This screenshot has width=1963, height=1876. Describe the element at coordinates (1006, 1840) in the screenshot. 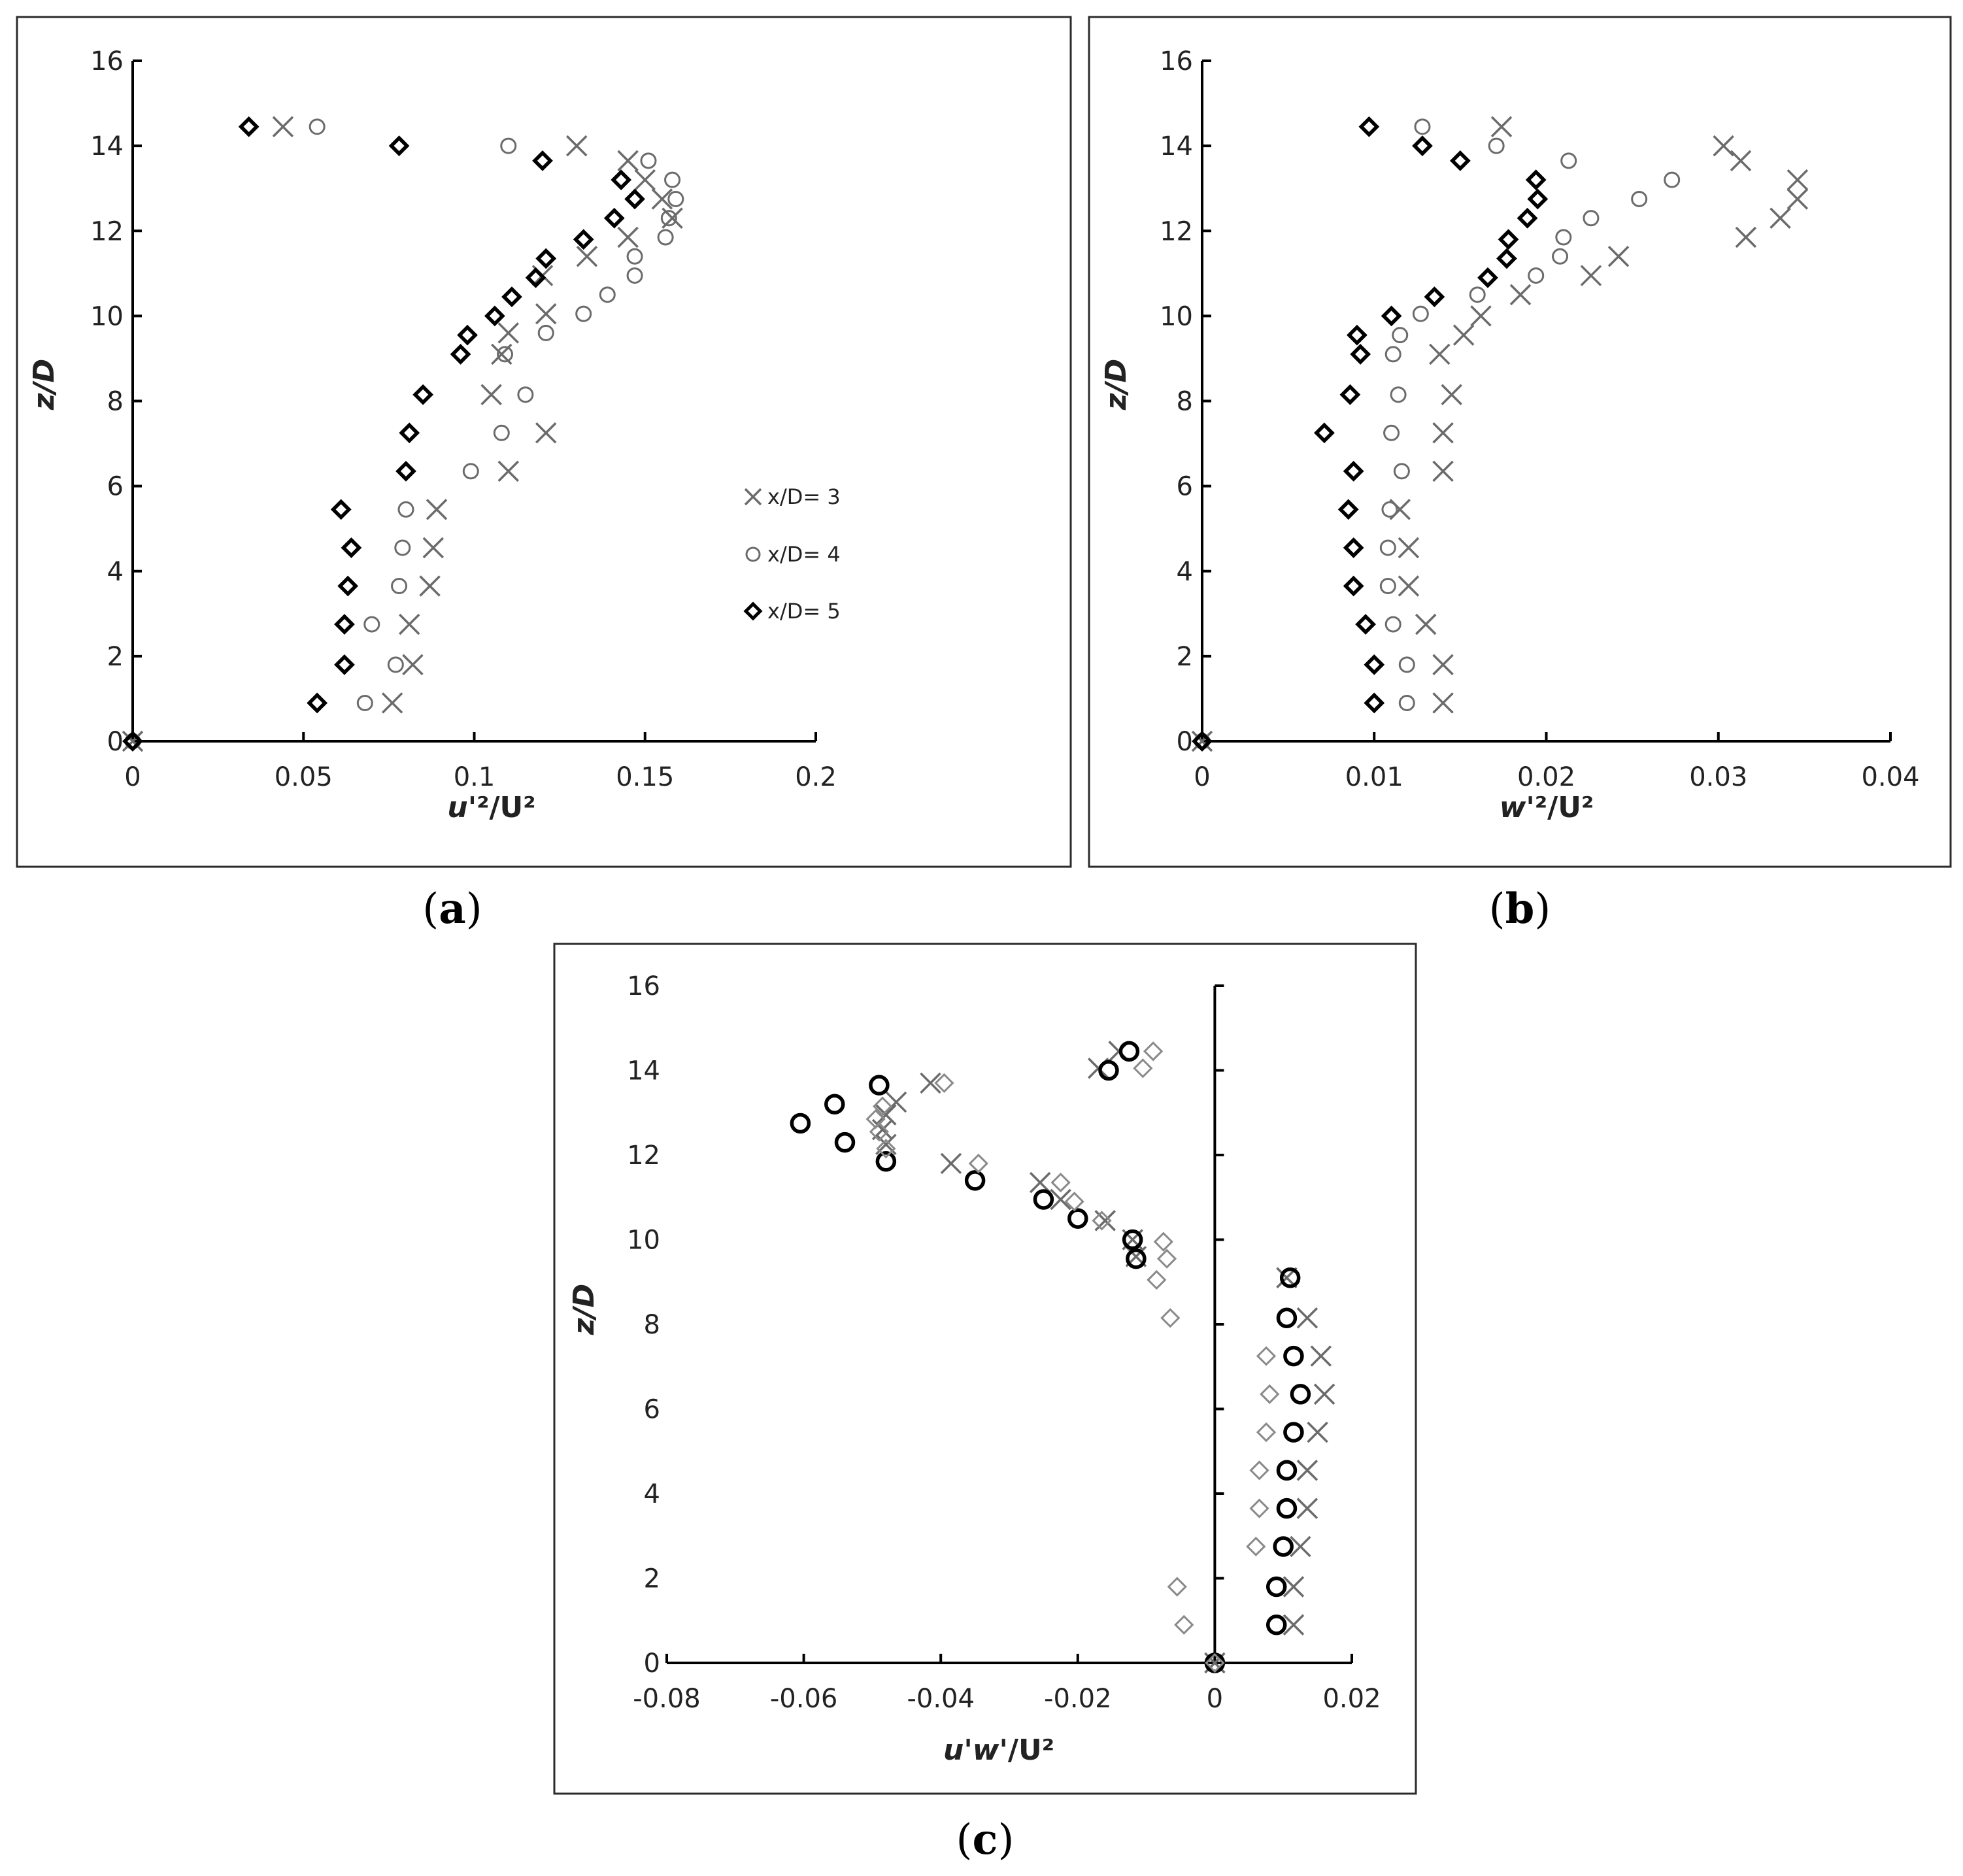

I see `panel-c-caption-close: )` at that location.